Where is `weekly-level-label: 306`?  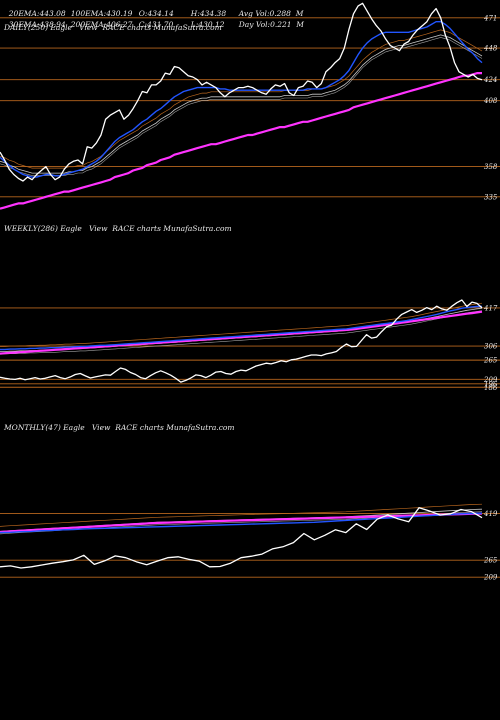 weekly-level-label: 306 is located at coordinates (491, 347).